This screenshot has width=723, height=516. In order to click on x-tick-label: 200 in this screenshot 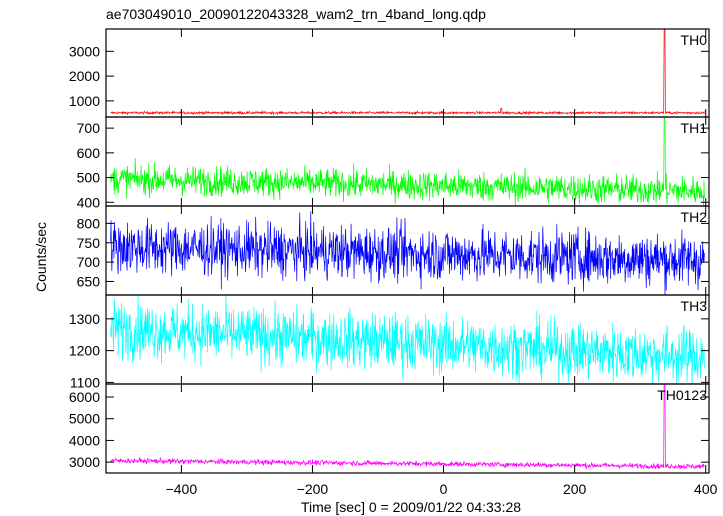, I will do `click(575, 489)`.